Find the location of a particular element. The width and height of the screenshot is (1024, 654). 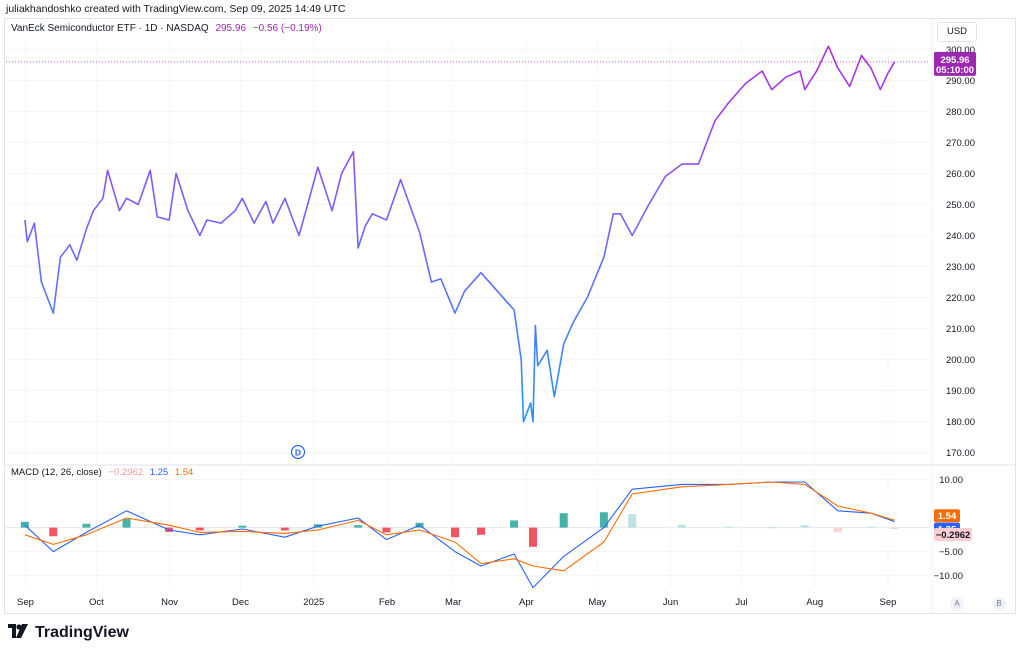

histogram-tag: −0.2962 is located at coordinates (953, 535).